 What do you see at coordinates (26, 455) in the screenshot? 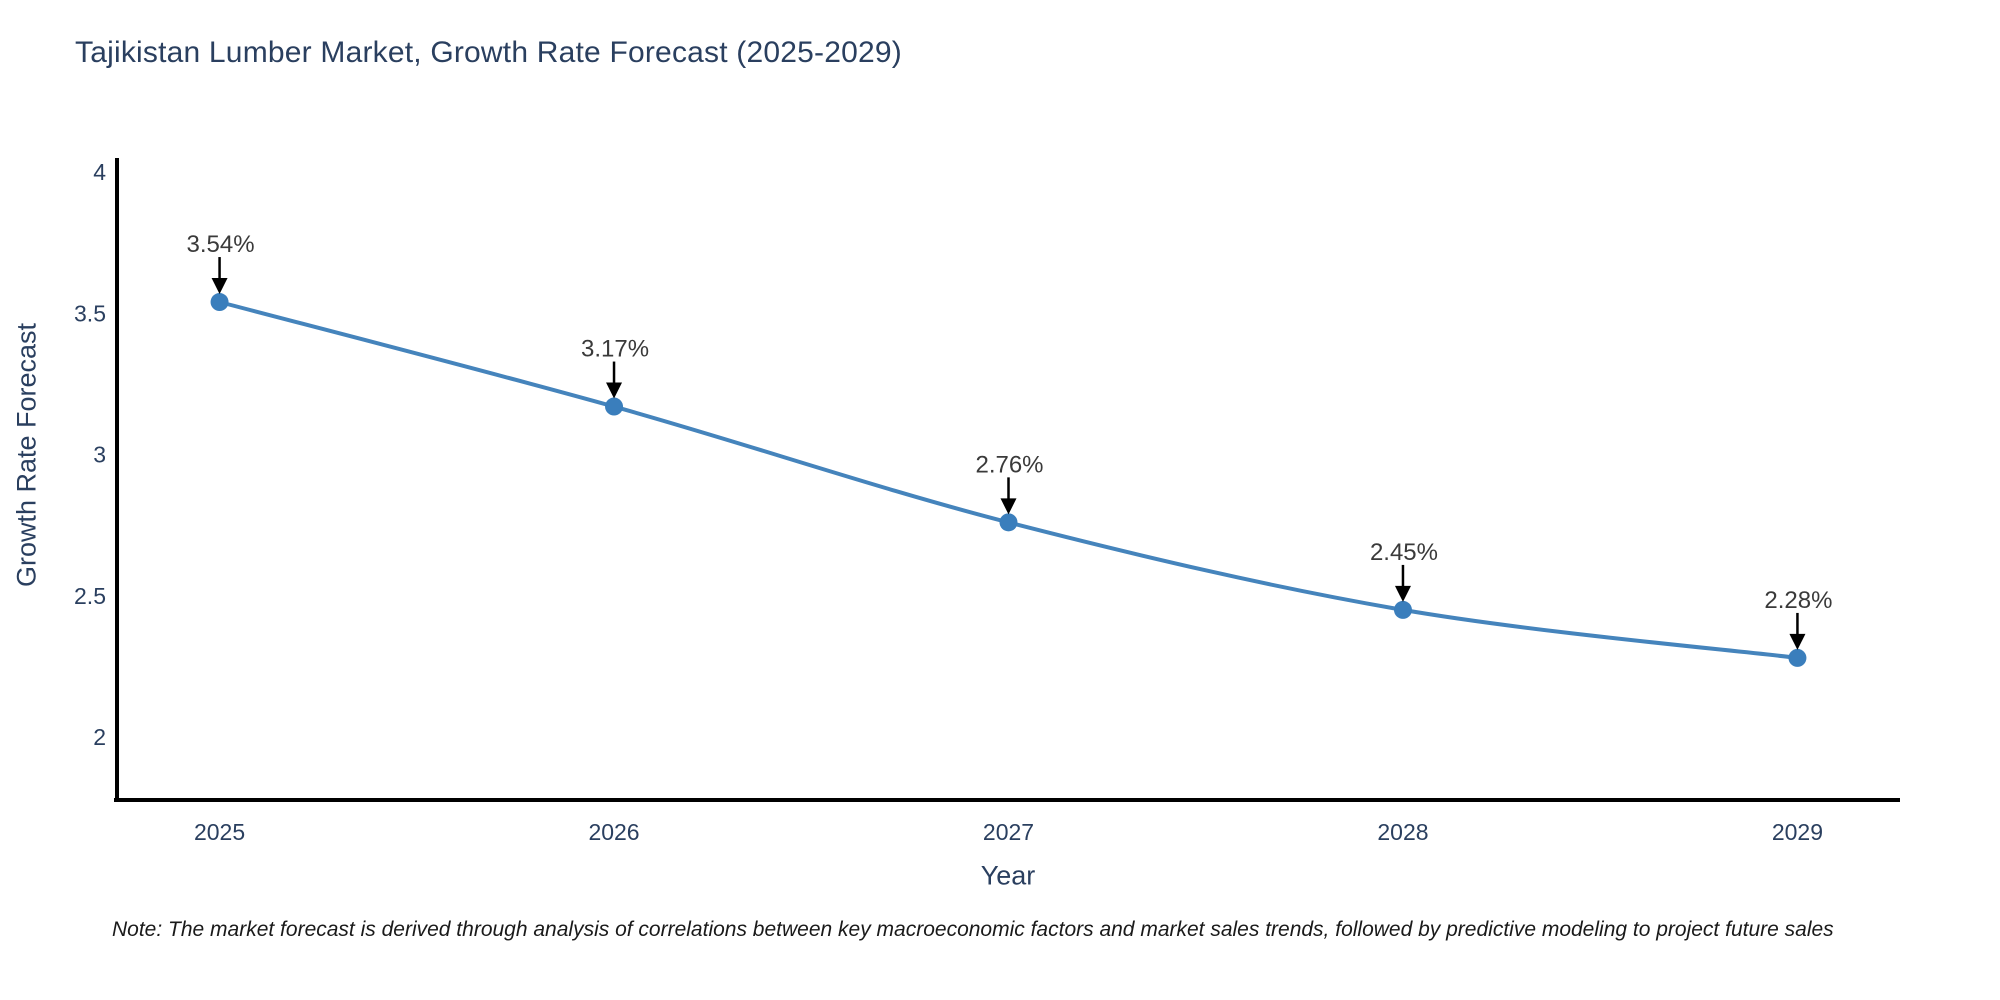
I see `y-axis-title: Growth Rate Forecast` at bounding box center [26, 455].